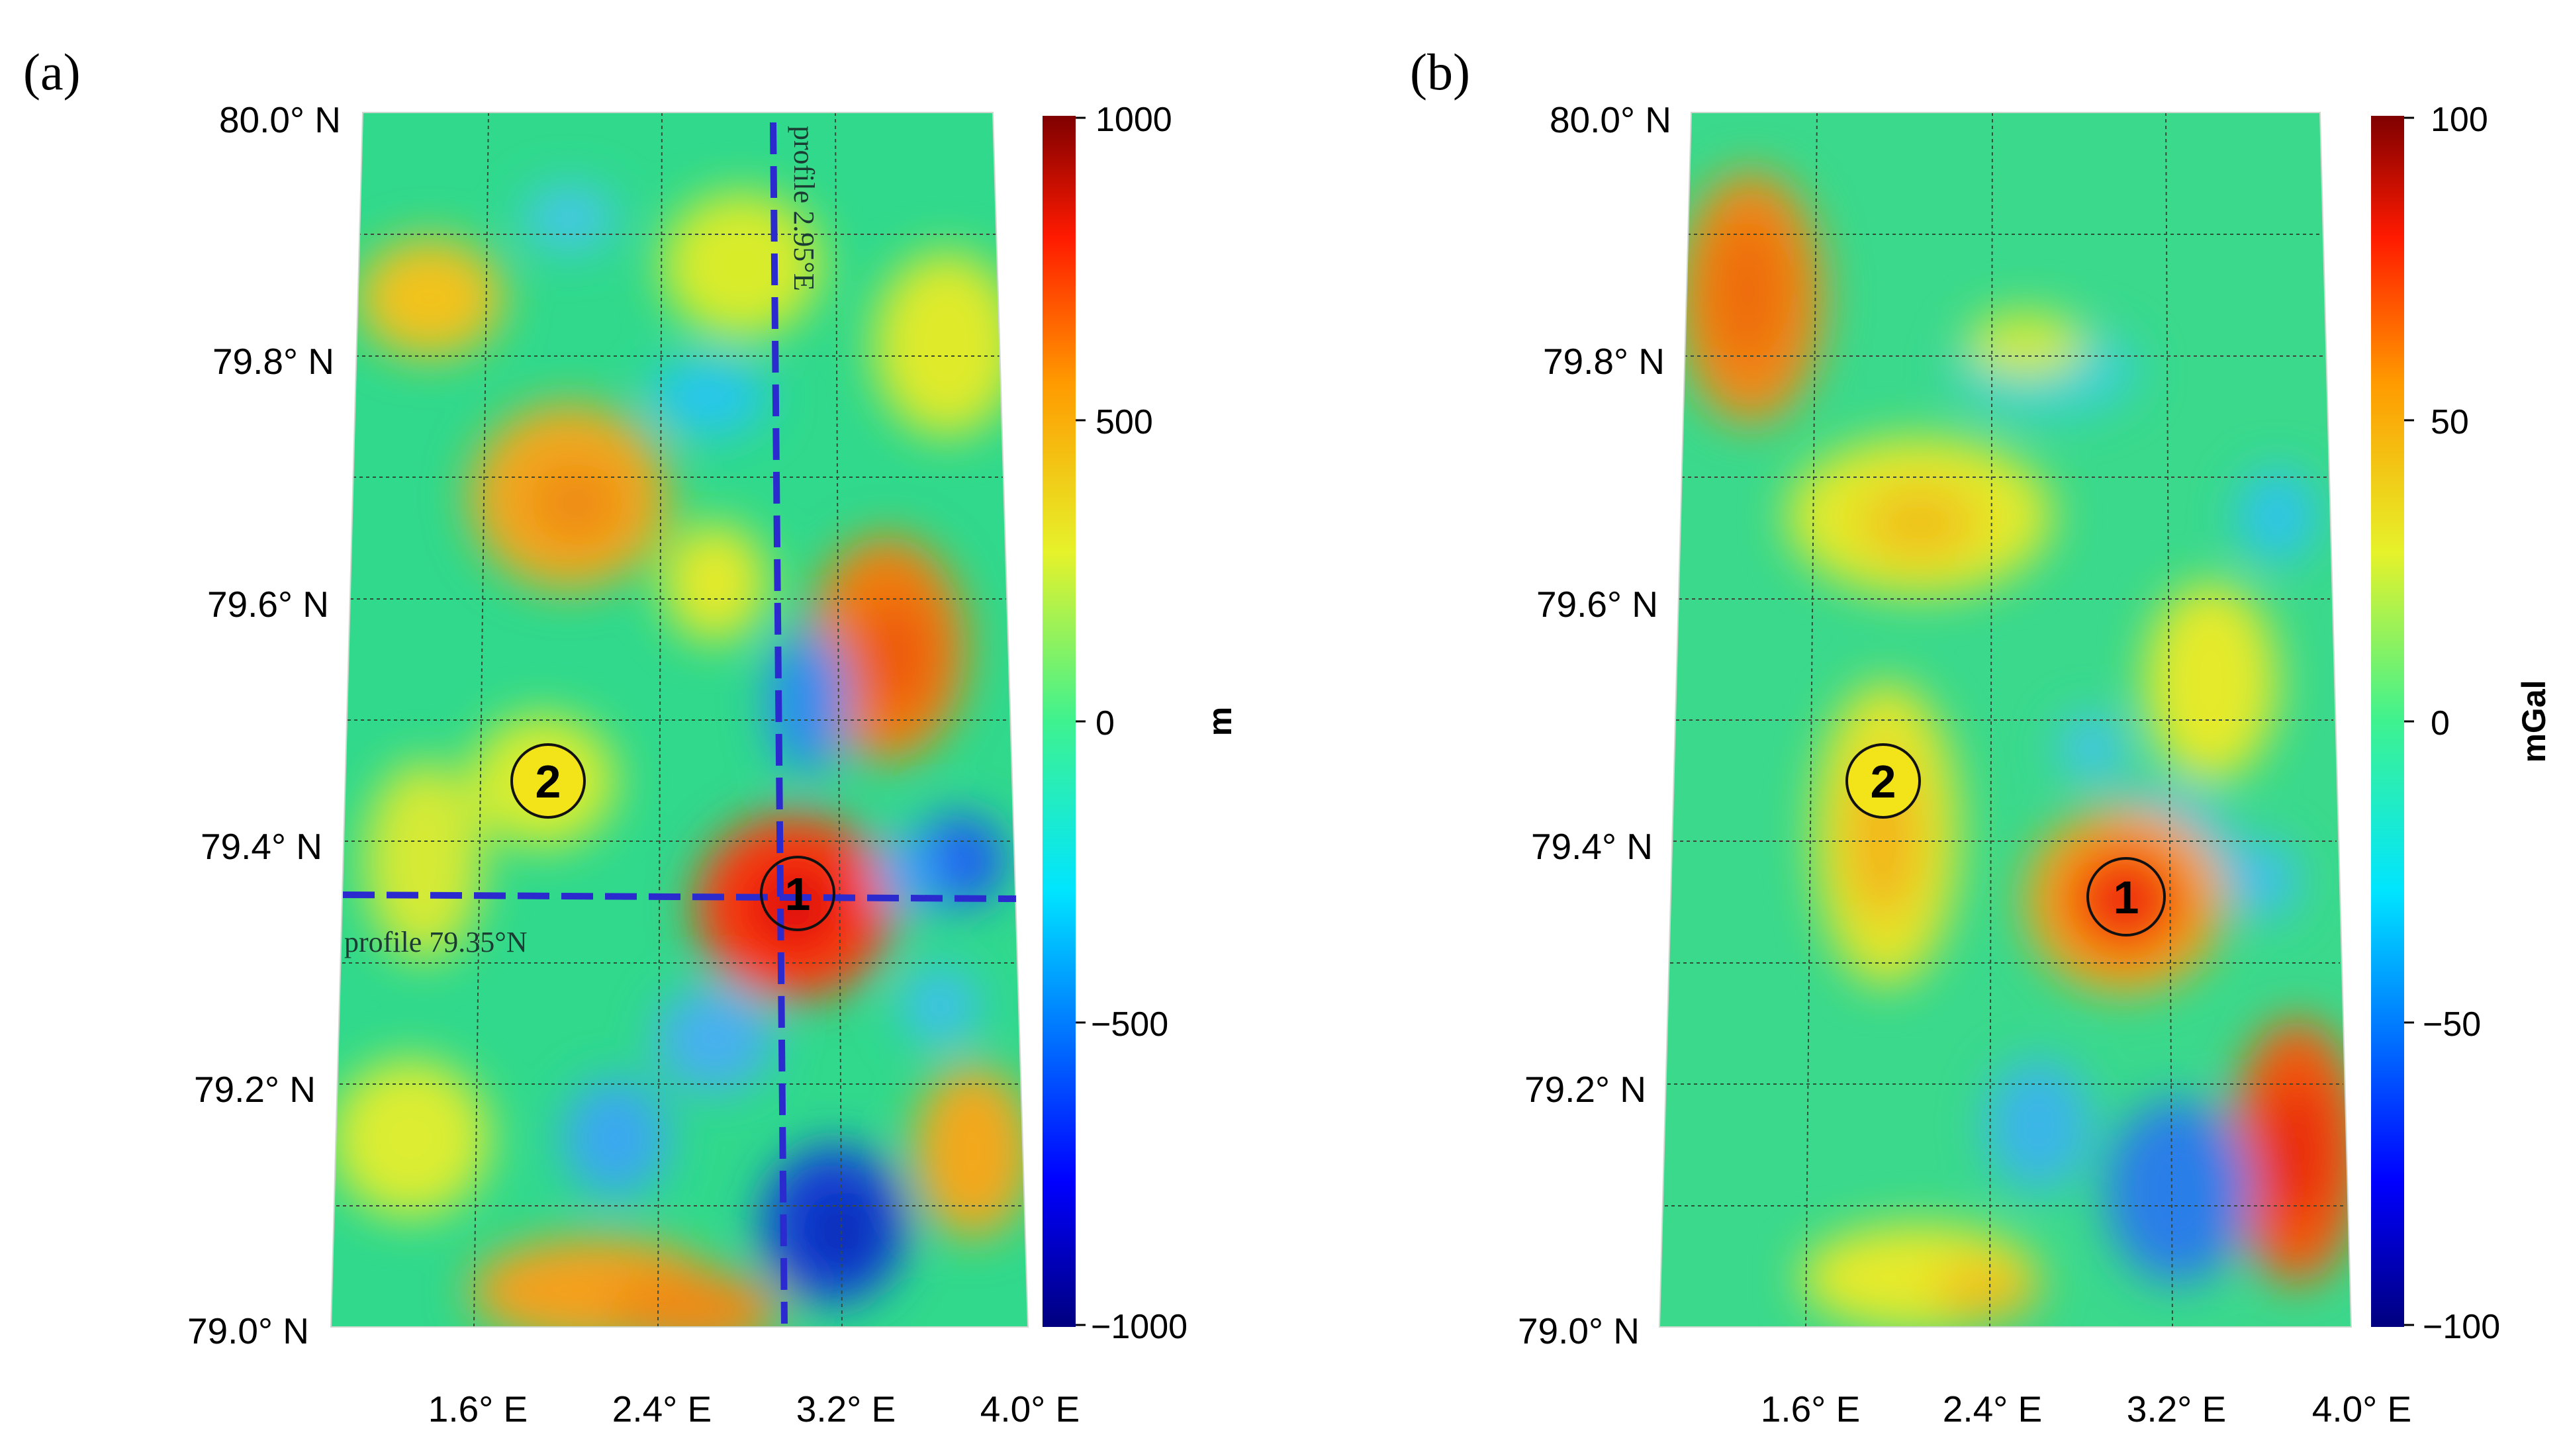 The image size is (2563, 1456). Describe the element at coordinates (754, 1409) in the screenshot. I see `panel-a-lon-labels: 1.6° E 2.4° E 3.2° E 4.0° E` at that location.